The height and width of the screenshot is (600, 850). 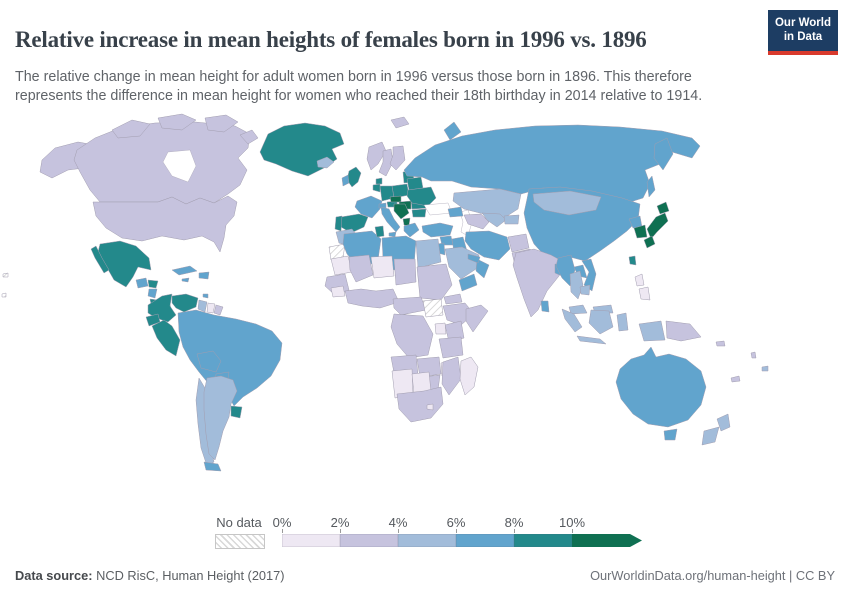 I want to click on country-chad, so click(x=405, y=272).